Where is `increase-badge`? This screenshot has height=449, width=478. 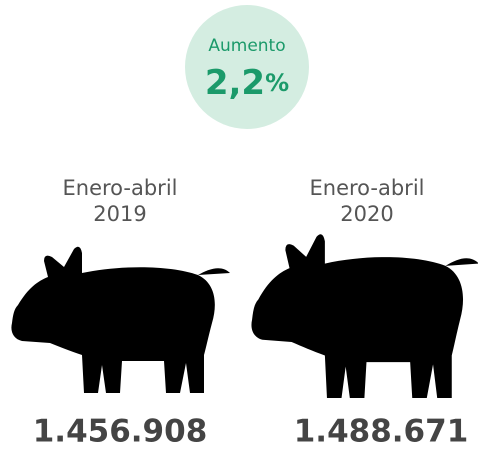
increase-badge is located at coordinates (247, 67).